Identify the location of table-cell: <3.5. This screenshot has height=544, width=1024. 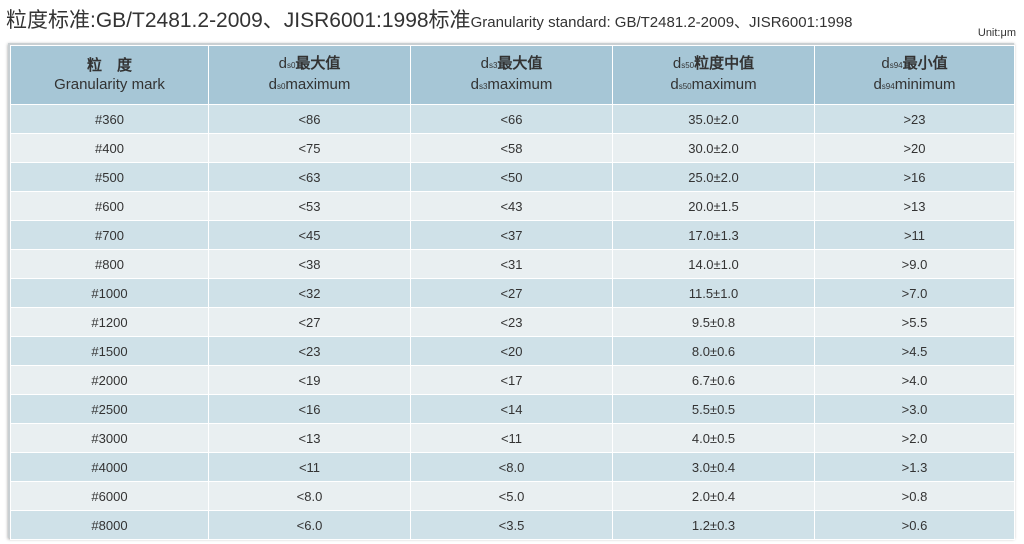
(511, 525).